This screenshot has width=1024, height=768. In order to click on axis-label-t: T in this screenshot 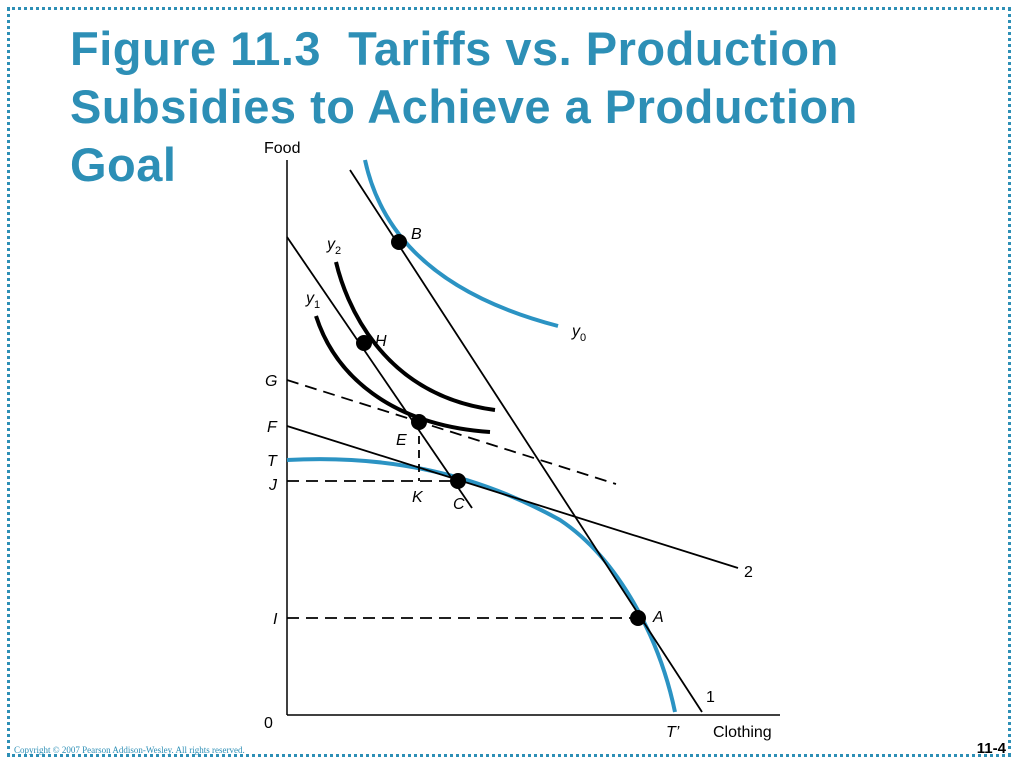, I will do `click(272, 461)`.